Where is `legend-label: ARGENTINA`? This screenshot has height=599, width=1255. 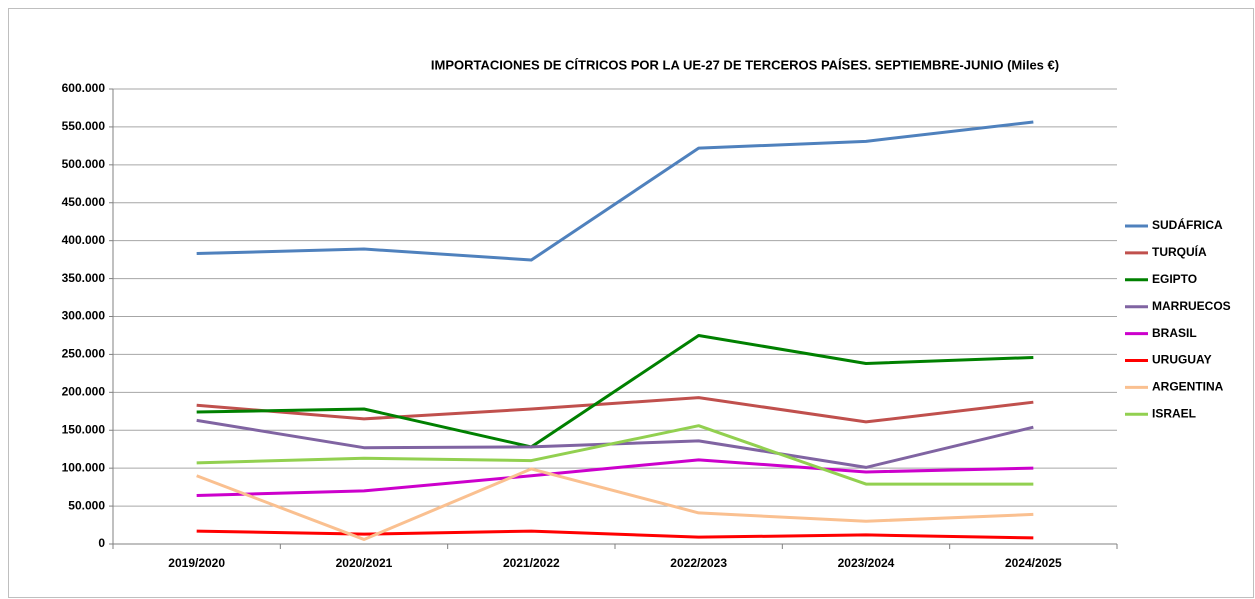 legend-label: ARGENTINA is located at coordinates (1188, 387).